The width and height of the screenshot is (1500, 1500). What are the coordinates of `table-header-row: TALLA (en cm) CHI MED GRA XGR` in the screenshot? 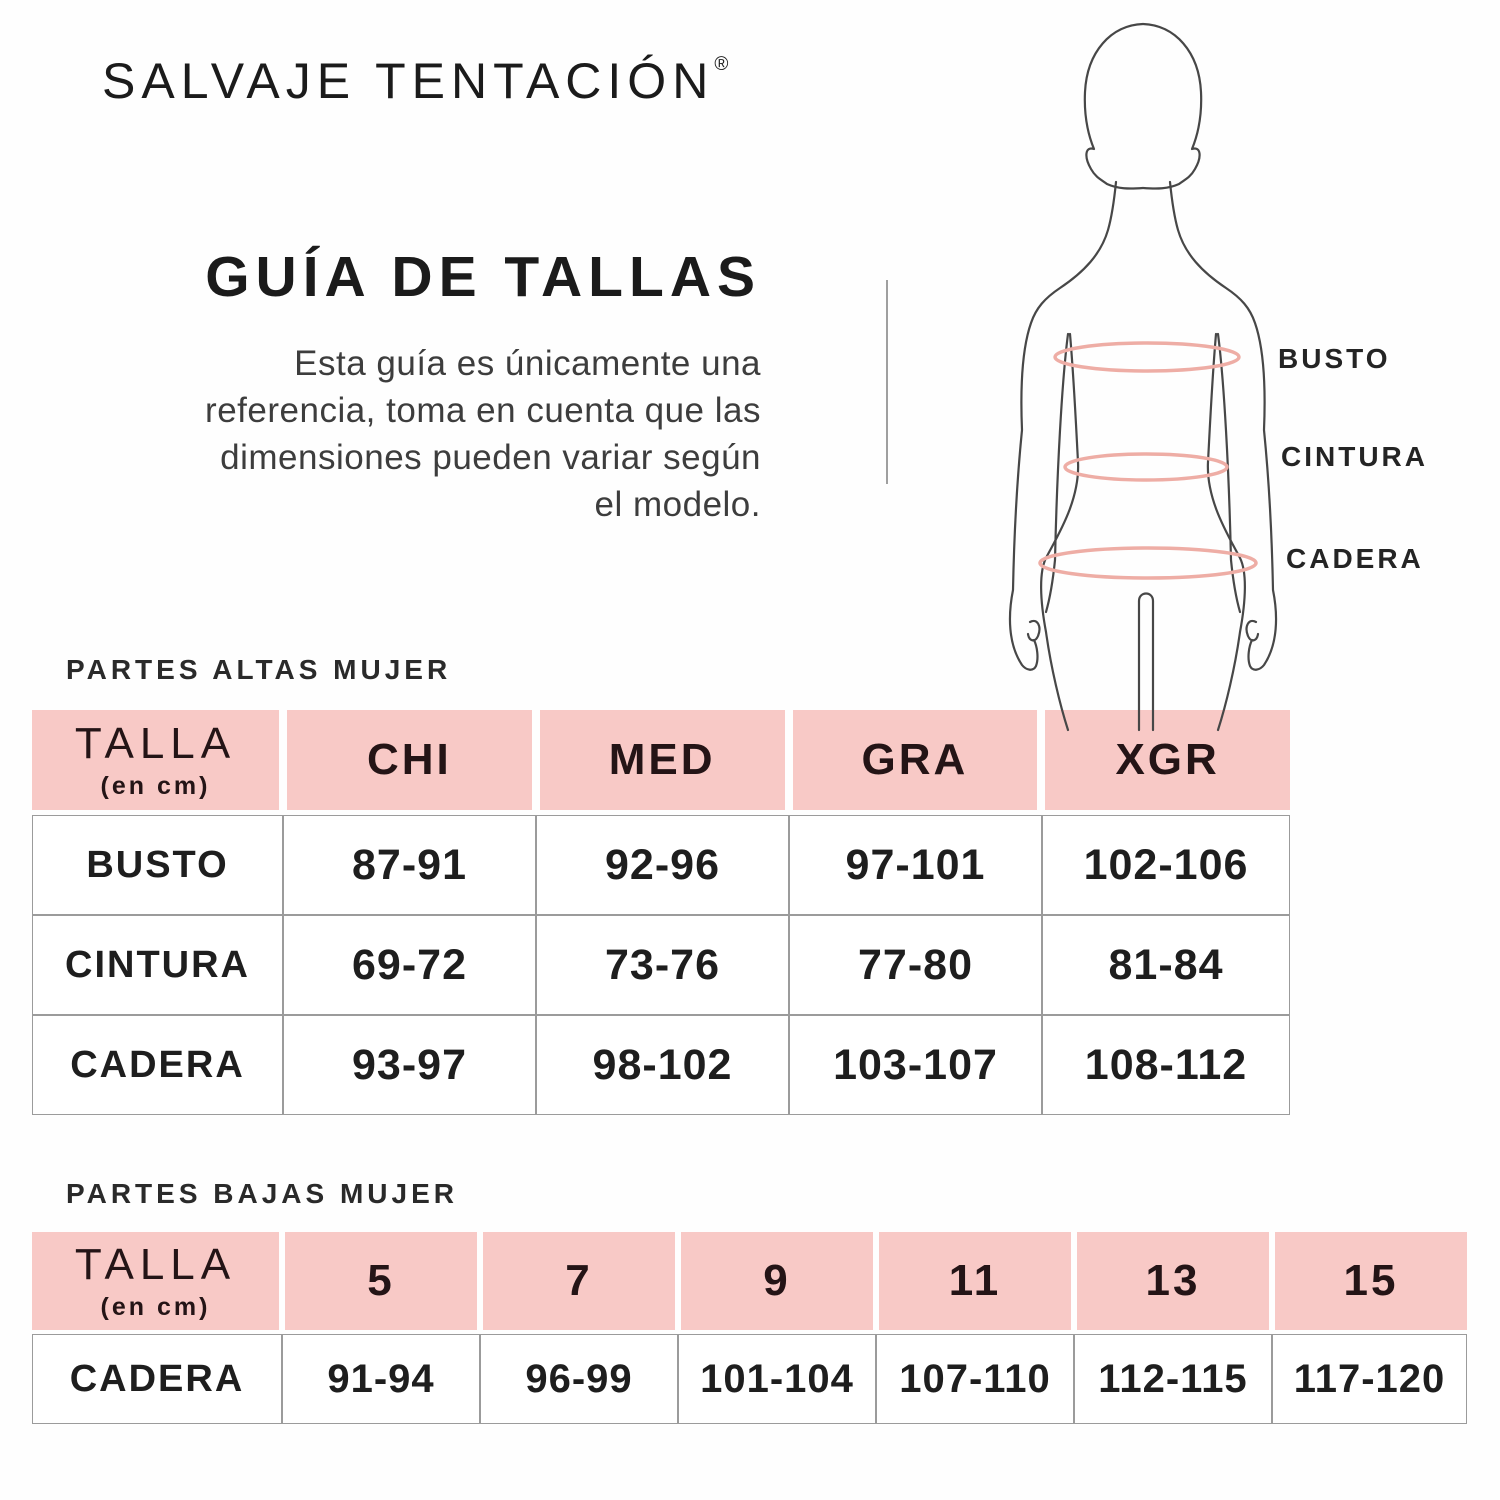 It's located at (661, 760).